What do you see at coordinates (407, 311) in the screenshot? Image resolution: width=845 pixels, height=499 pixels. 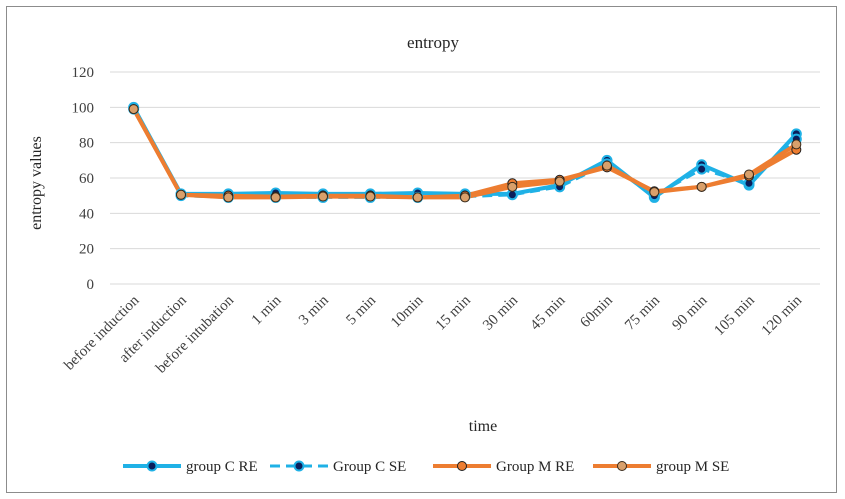 I see `x-tick-label: 10min` at bounding box center [407, 311].